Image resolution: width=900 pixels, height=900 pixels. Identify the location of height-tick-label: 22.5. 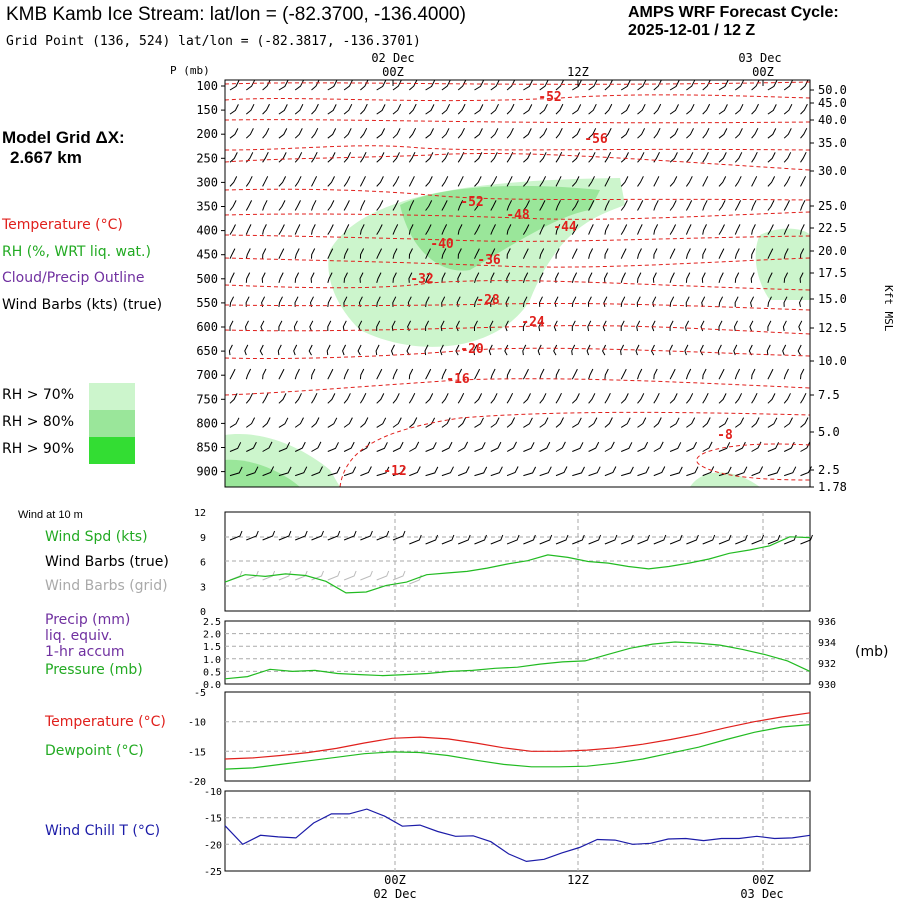
(832, 228).